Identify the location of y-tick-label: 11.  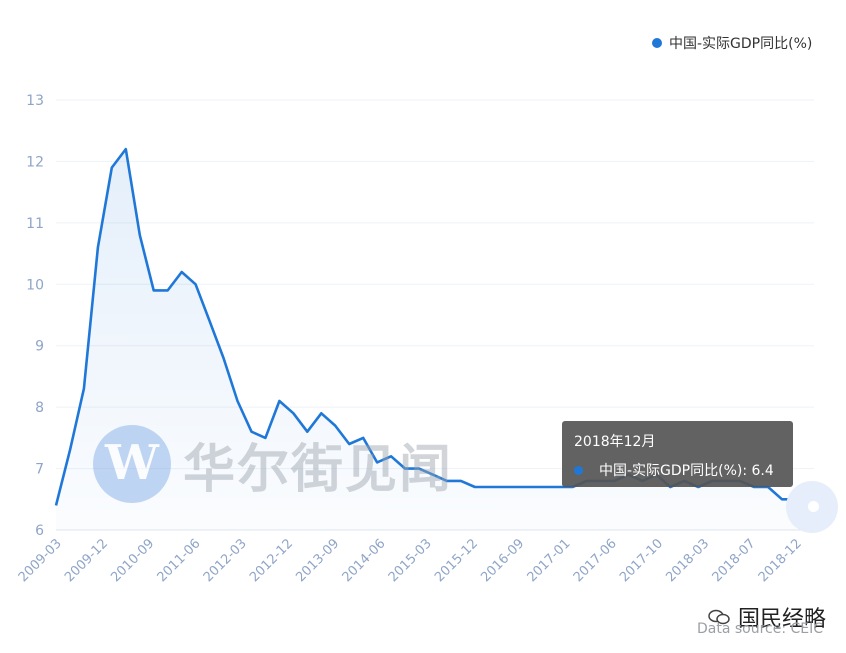
(35, 224).